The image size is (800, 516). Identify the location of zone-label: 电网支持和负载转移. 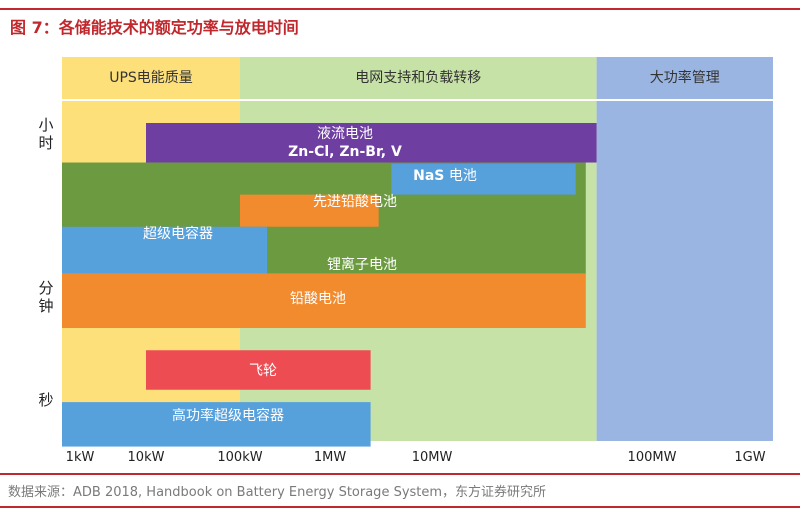
(418, 78).